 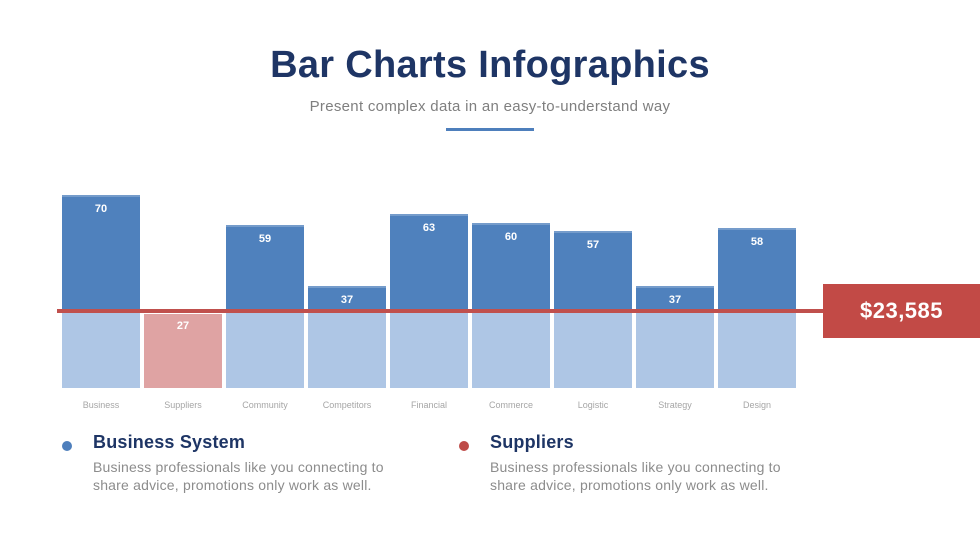 I want to click on bar-value-label: 57, so click(x=593, y=244).